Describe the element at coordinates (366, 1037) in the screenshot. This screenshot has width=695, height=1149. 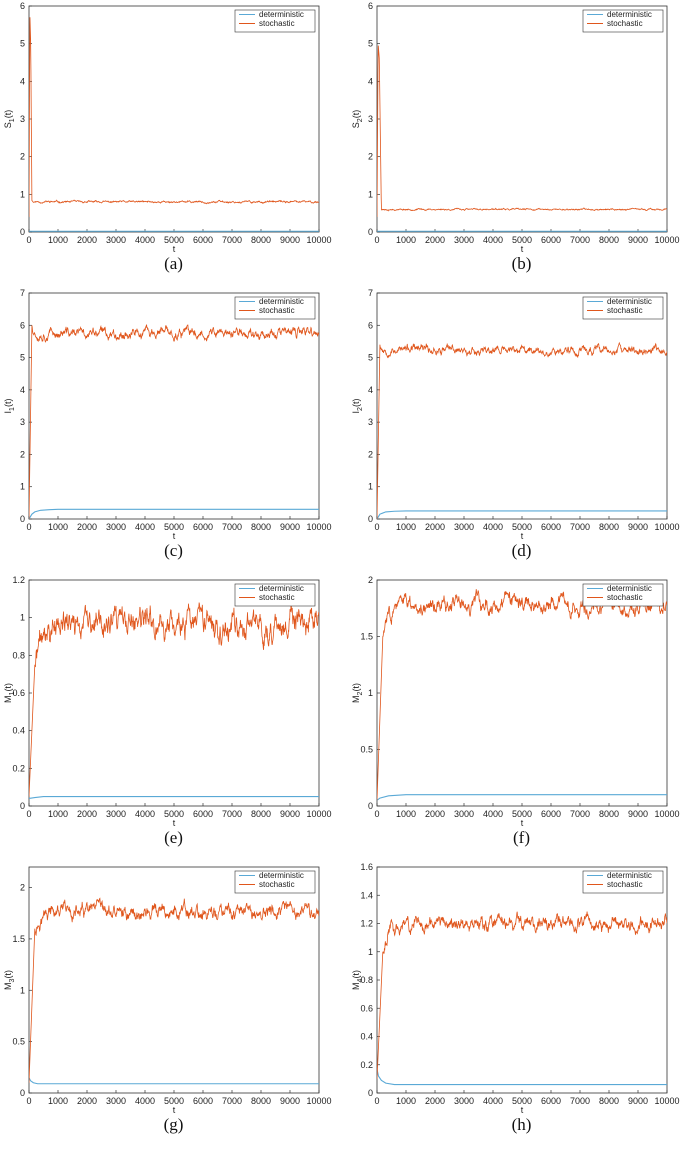
I see `y-tick-label: 0.4` at that location.